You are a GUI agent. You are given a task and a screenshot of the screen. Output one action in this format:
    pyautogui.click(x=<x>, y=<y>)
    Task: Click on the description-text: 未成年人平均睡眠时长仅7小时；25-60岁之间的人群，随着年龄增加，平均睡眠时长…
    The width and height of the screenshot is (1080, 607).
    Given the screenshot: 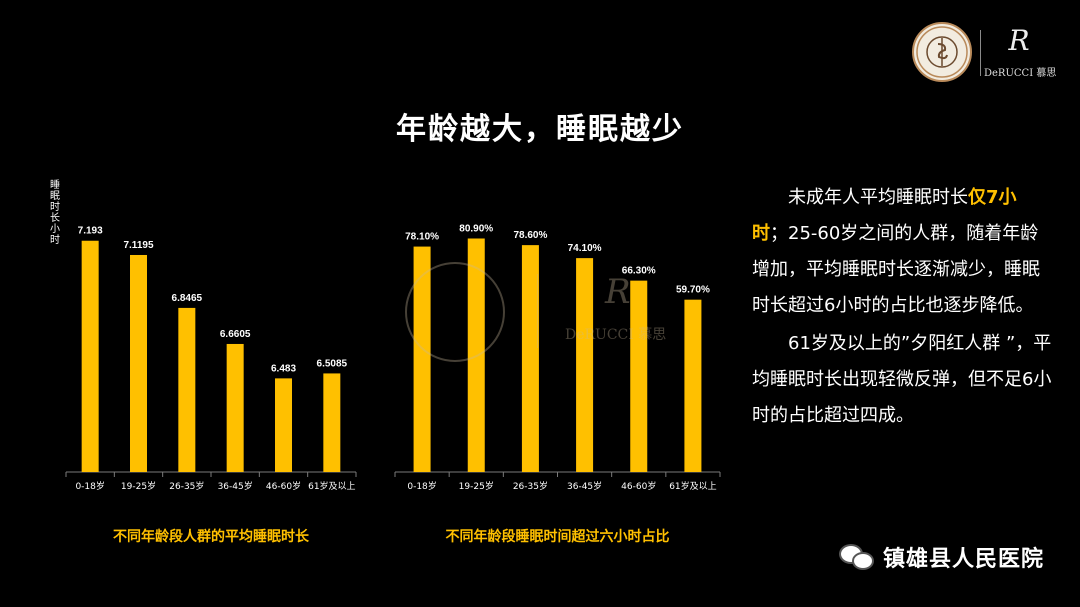 What is the action you would take?
    pyautogui.click(x=902, y=307)
    